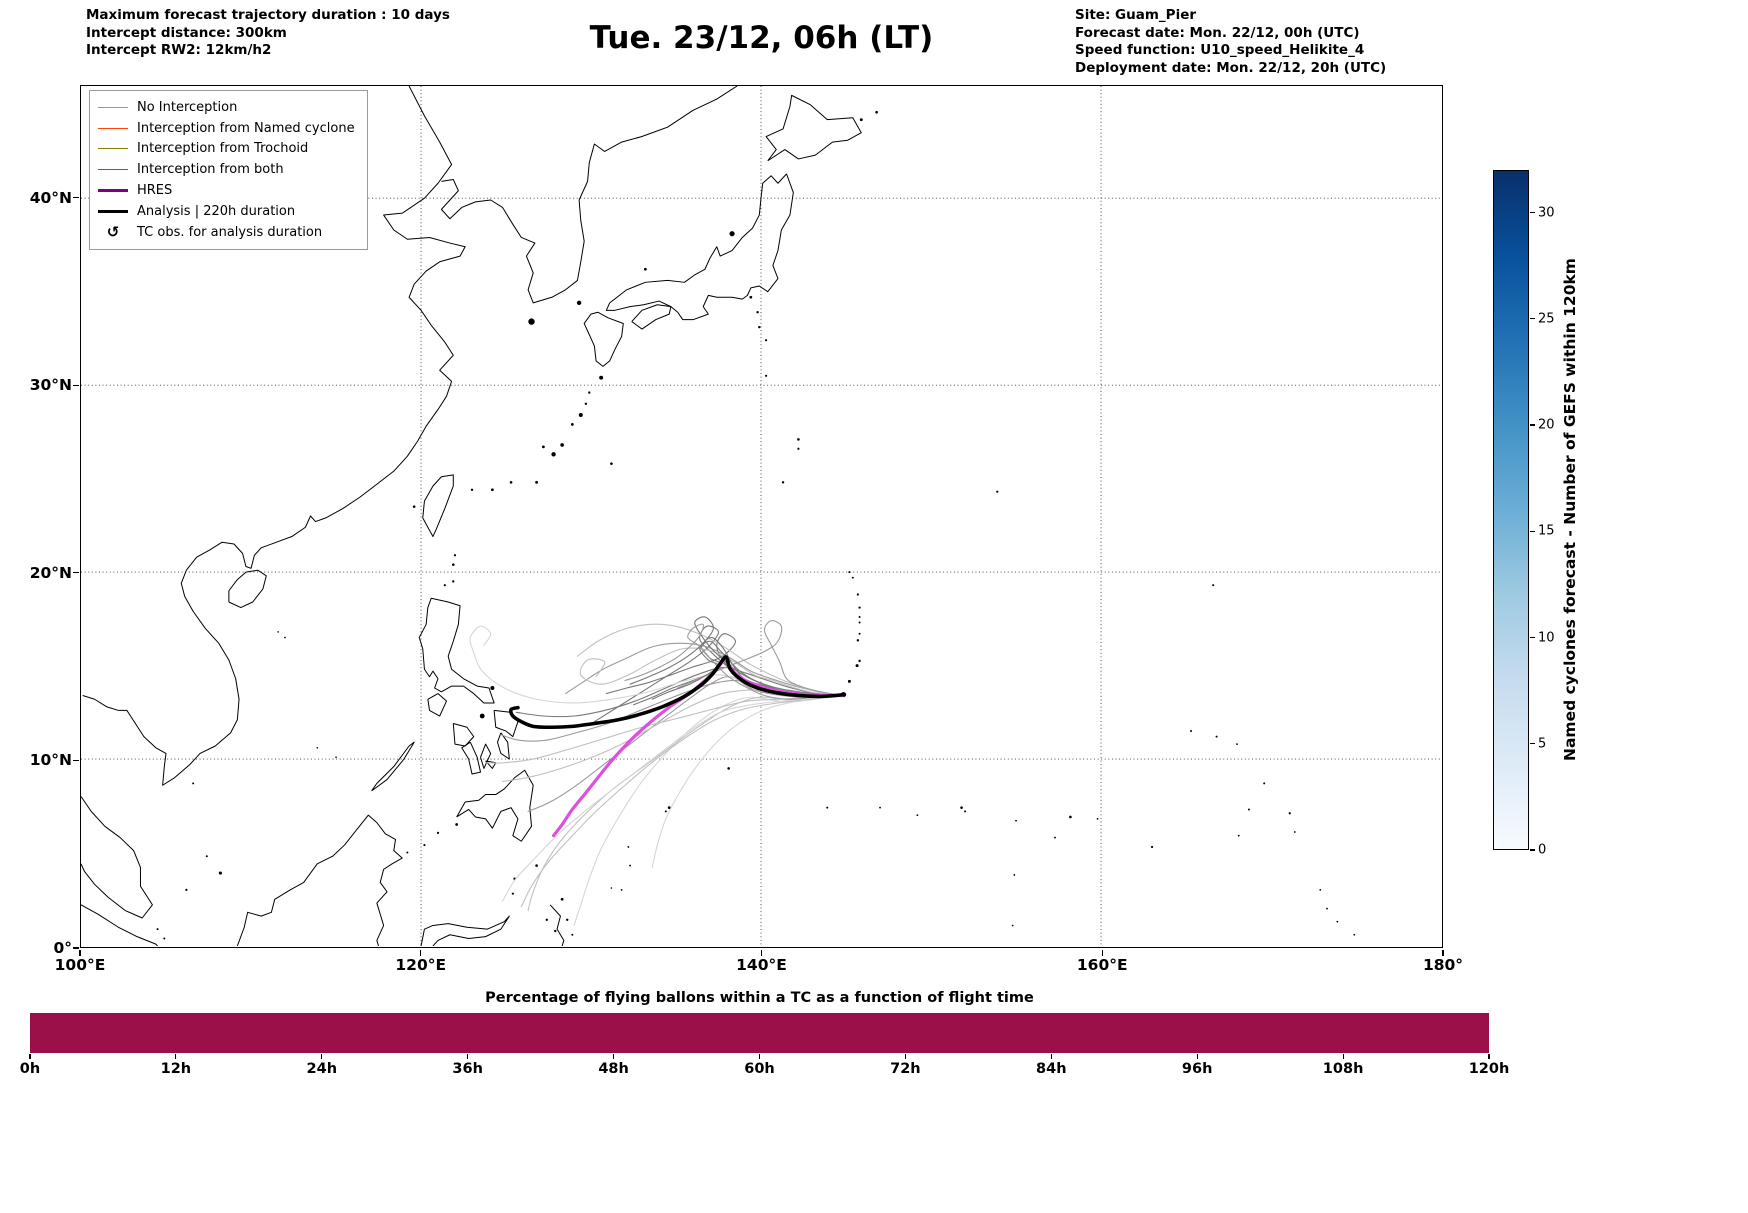  What do you see at coordinates (226, 107) in the screenshot?
I see `legend-item: No Interception` at bounding box center [226, 107].